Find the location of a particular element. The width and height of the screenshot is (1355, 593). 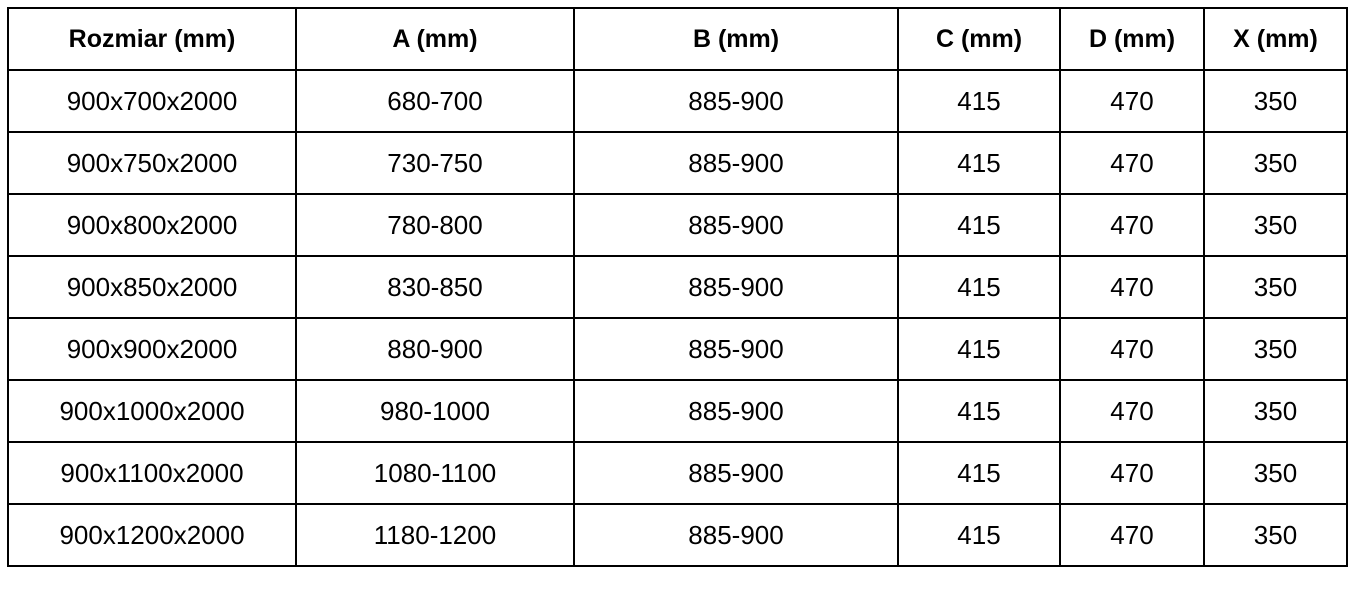

table-row: 900x900x2000 880-900 885-900 415 470 350 is located at coordinates (677, 349).